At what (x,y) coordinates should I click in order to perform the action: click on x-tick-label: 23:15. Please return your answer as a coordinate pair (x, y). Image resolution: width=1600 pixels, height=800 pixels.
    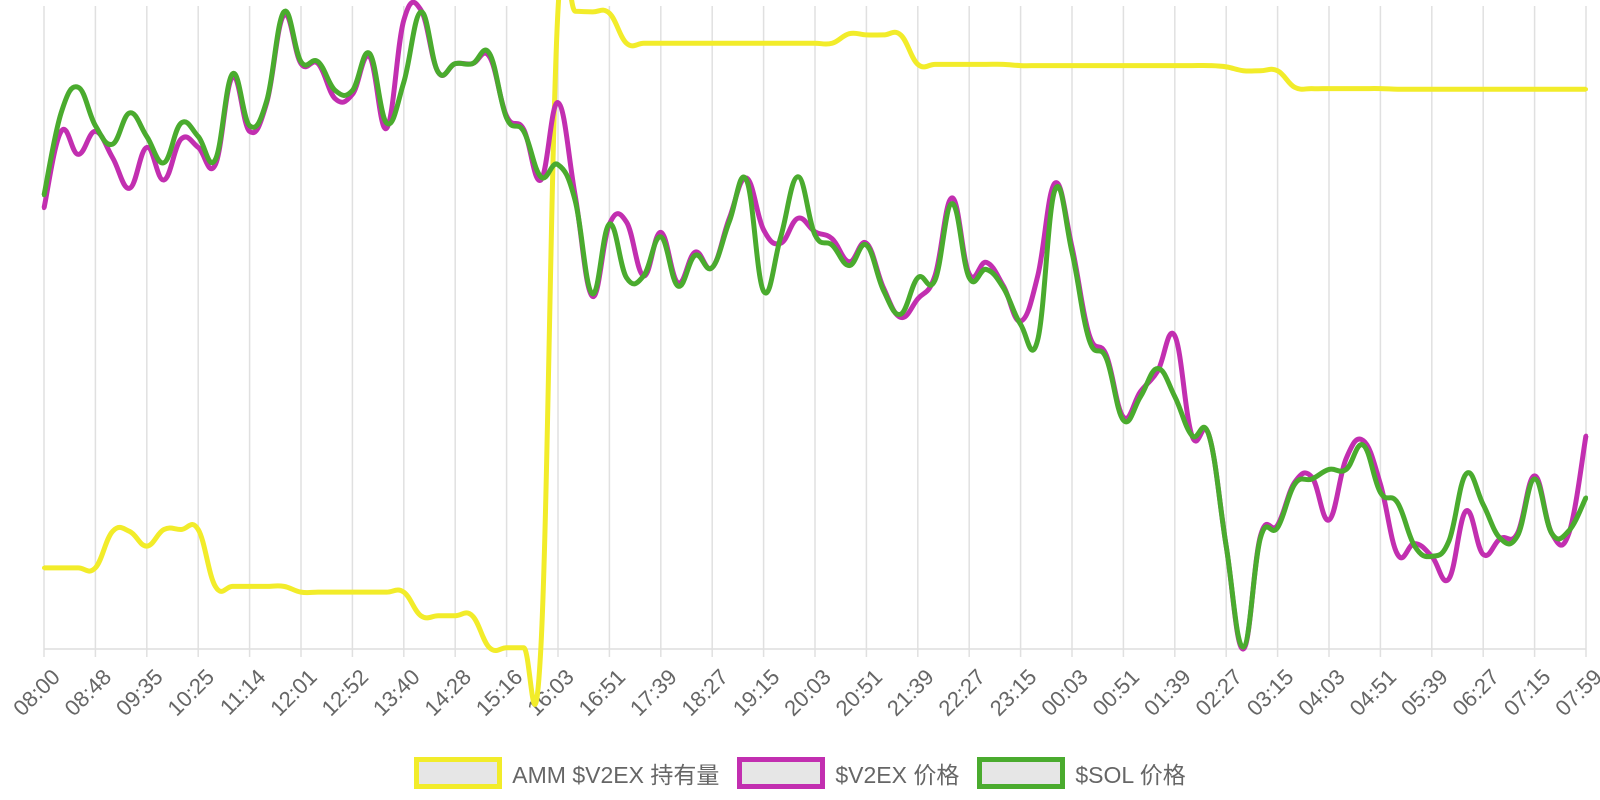
    Looking at the image, I should click on (1013, 692).